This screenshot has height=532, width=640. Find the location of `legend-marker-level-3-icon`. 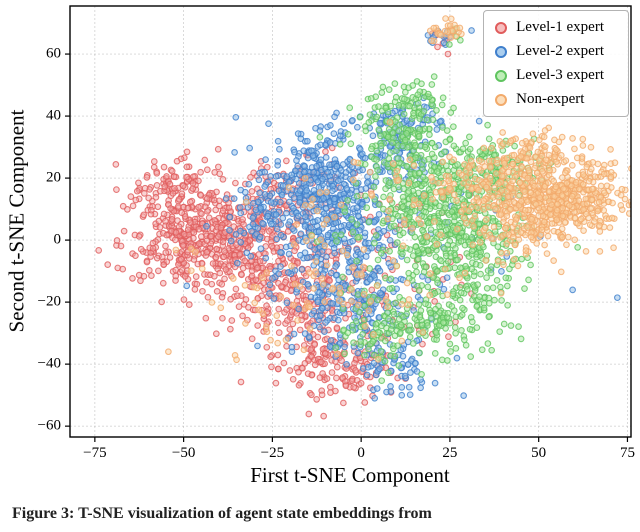

legend-marker-level-3-icon is located at coordinates (501, 75).